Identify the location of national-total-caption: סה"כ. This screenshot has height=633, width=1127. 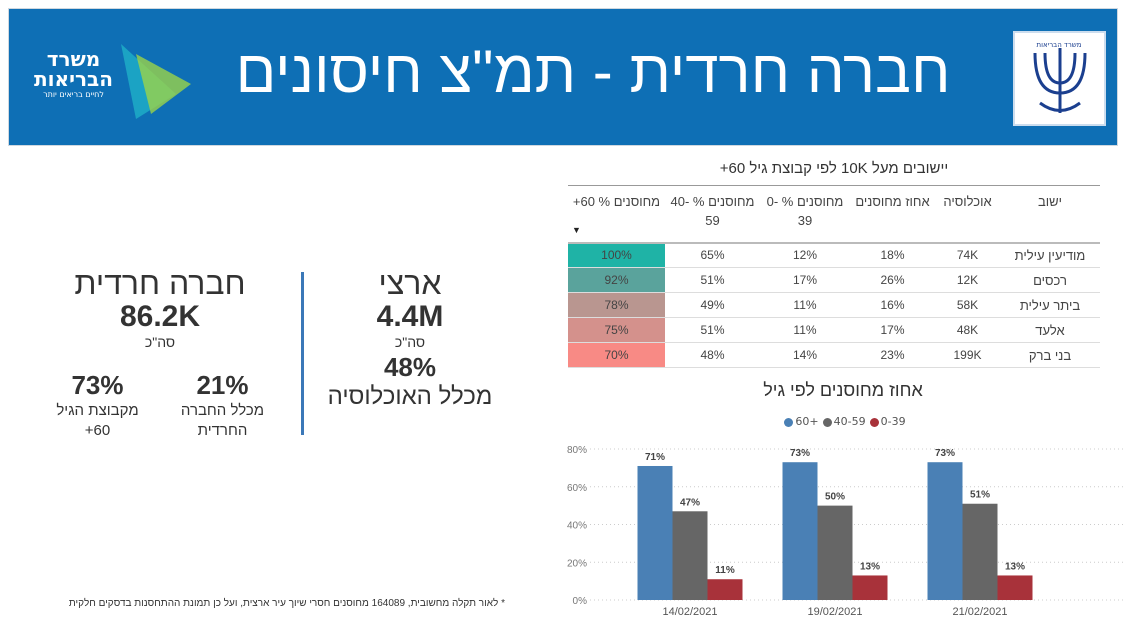
(410, 342).